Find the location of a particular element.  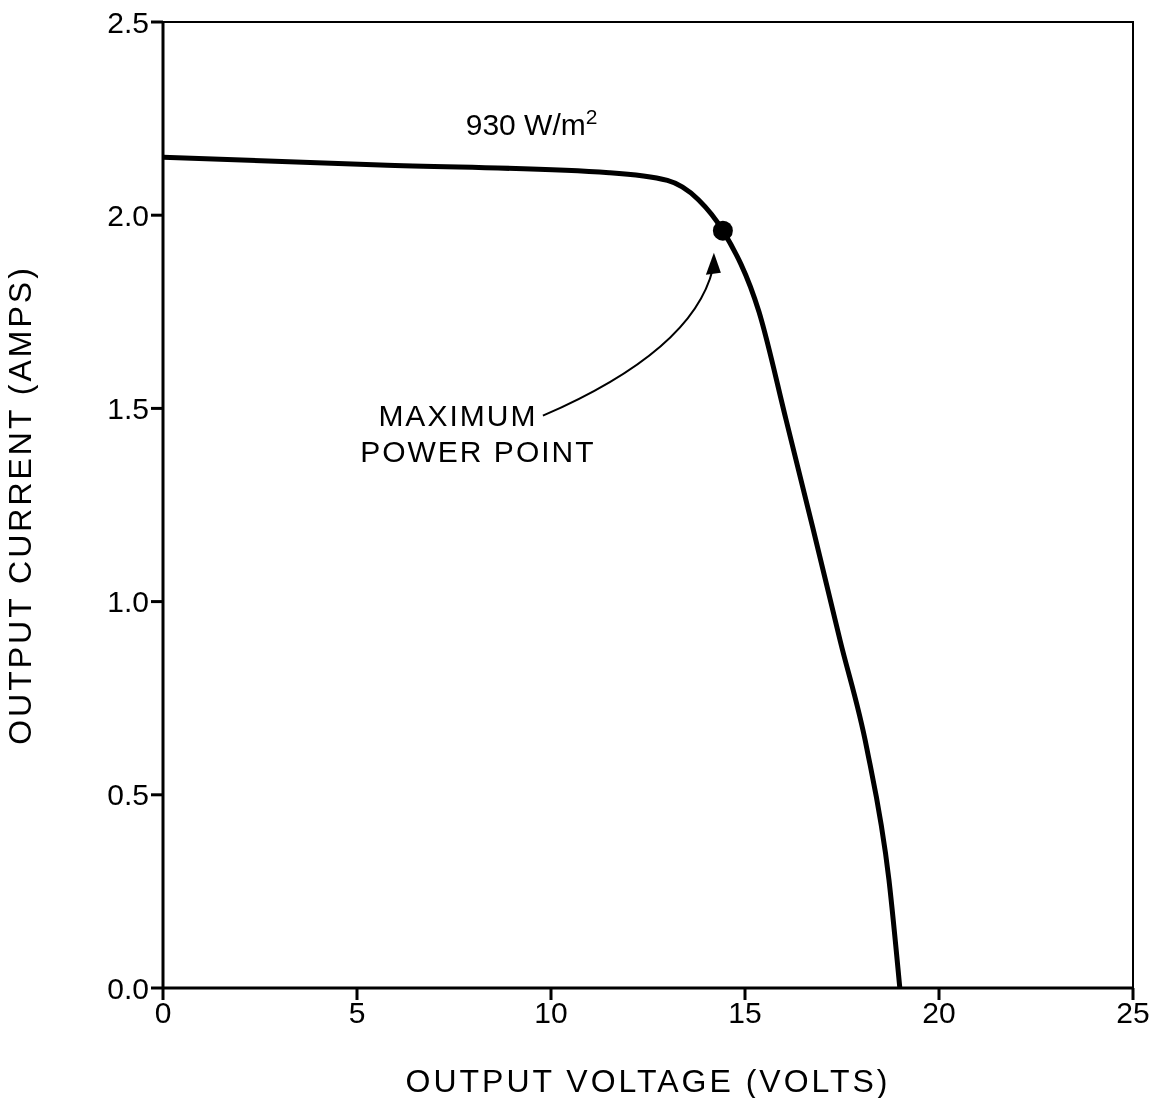

y-tick-label: 1.5 is located at coordinates (128, 409).